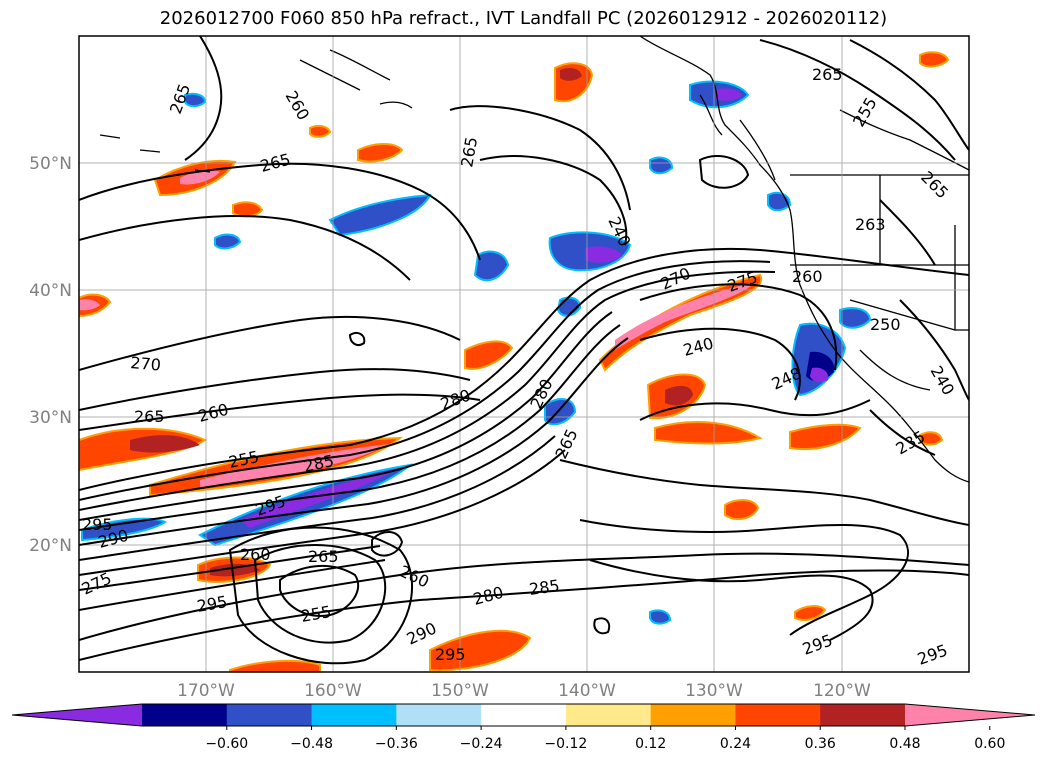  Describe the element at coordinates (970, 715) in the screenshot. I see `colorbar-extend-max` at that location.